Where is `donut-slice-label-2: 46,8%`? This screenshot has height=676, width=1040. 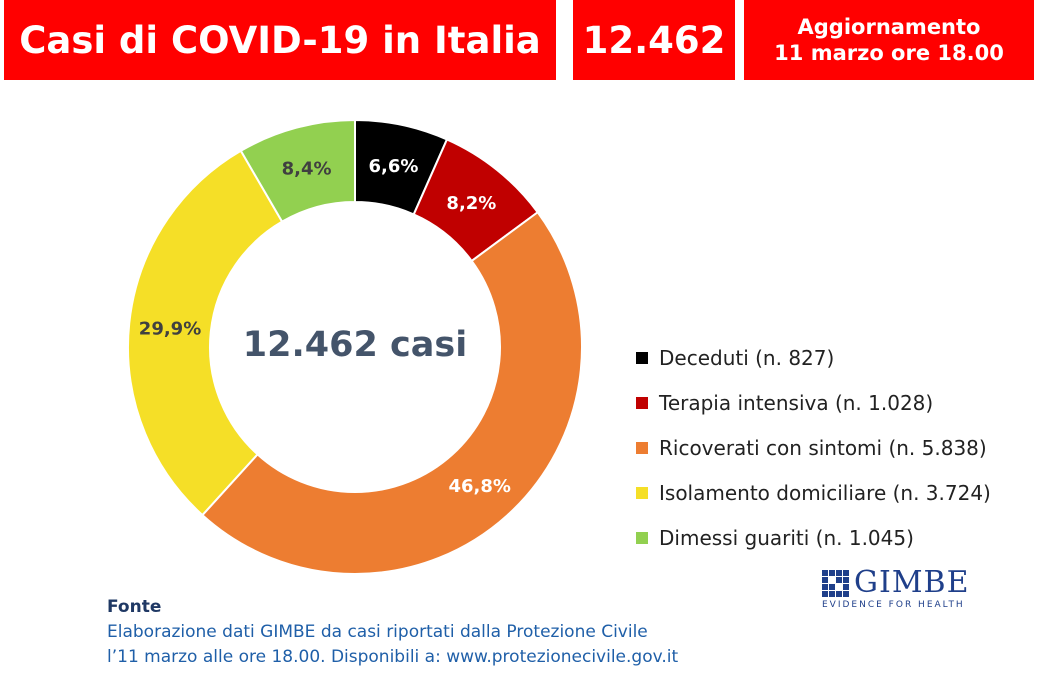 donut-slice-label-2: 46,8% is located at coordinates (479, 486).